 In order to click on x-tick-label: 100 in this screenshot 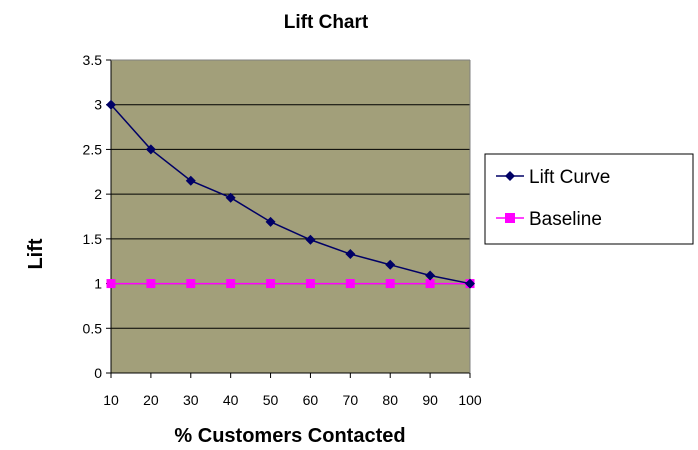, I will do `click(470, 400)`.